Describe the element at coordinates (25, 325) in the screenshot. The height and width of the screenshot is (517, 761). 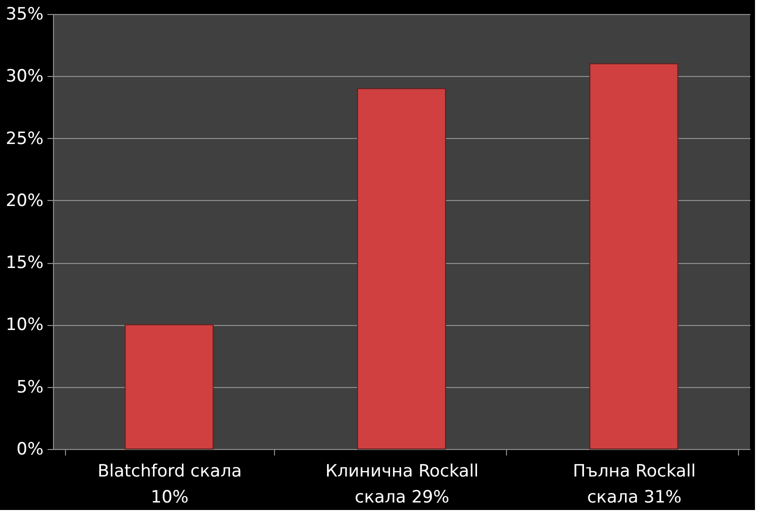
I see `y-tick-label: 10%` at that location.